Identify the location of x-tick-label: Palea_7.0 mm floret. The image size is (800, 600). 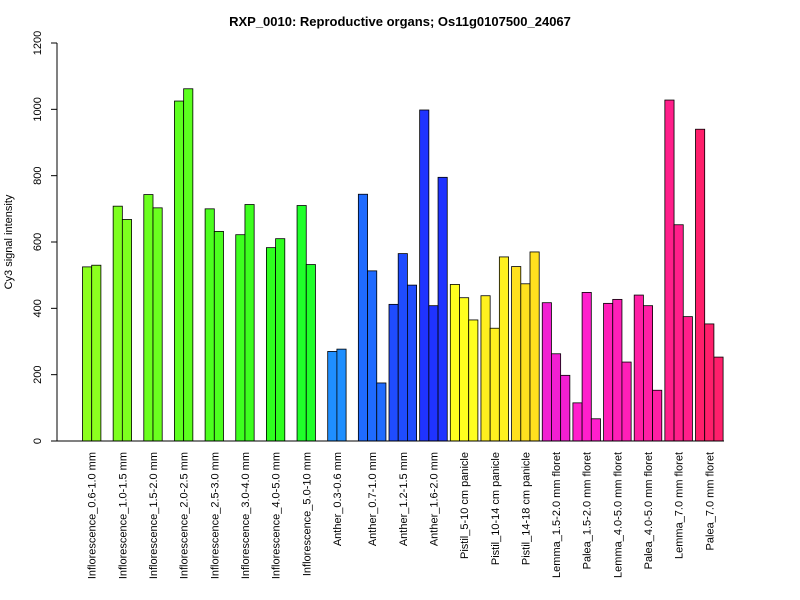
(710, 501).